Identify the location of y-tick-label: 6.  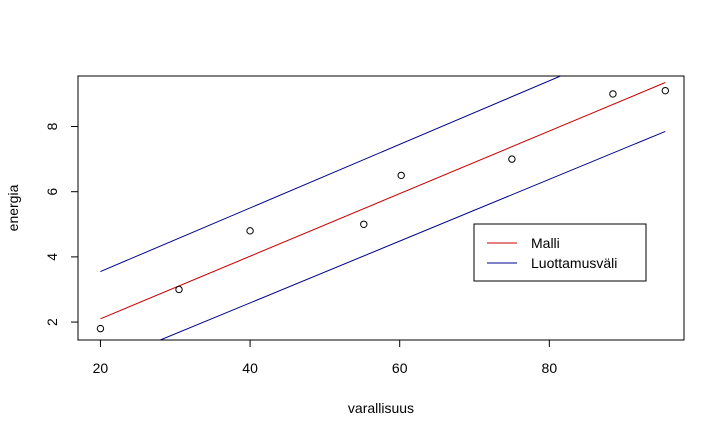
(52, 192).